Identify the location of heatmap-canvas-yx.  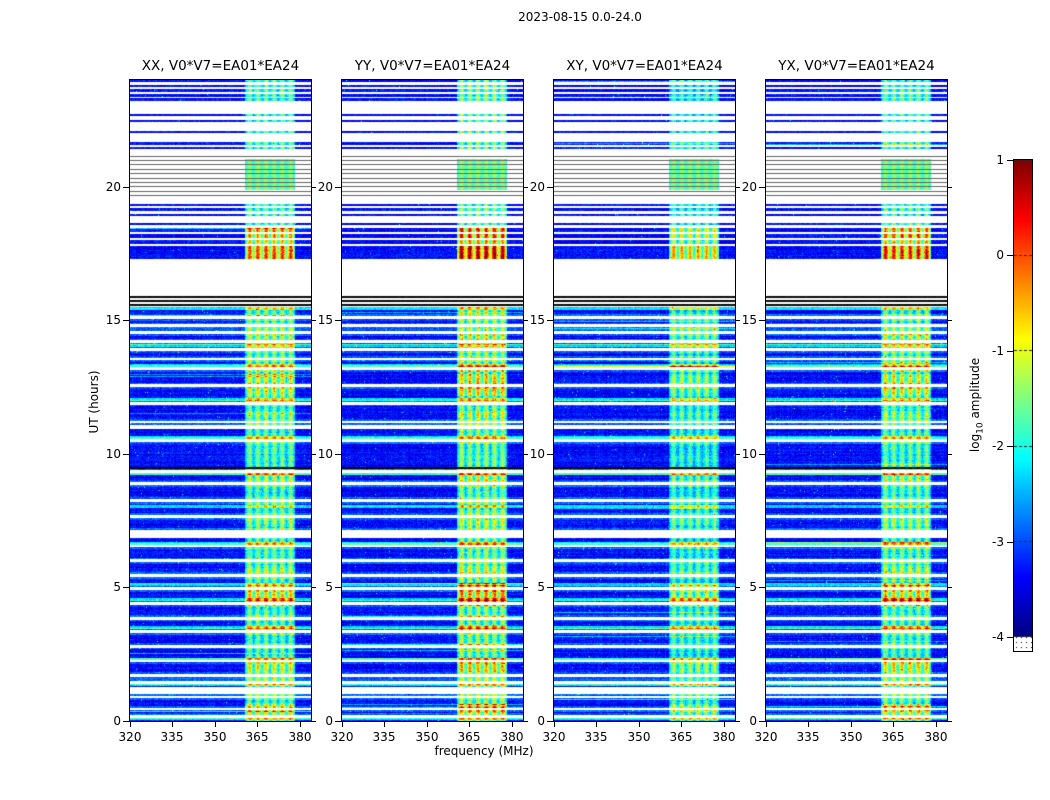
(856, 400).